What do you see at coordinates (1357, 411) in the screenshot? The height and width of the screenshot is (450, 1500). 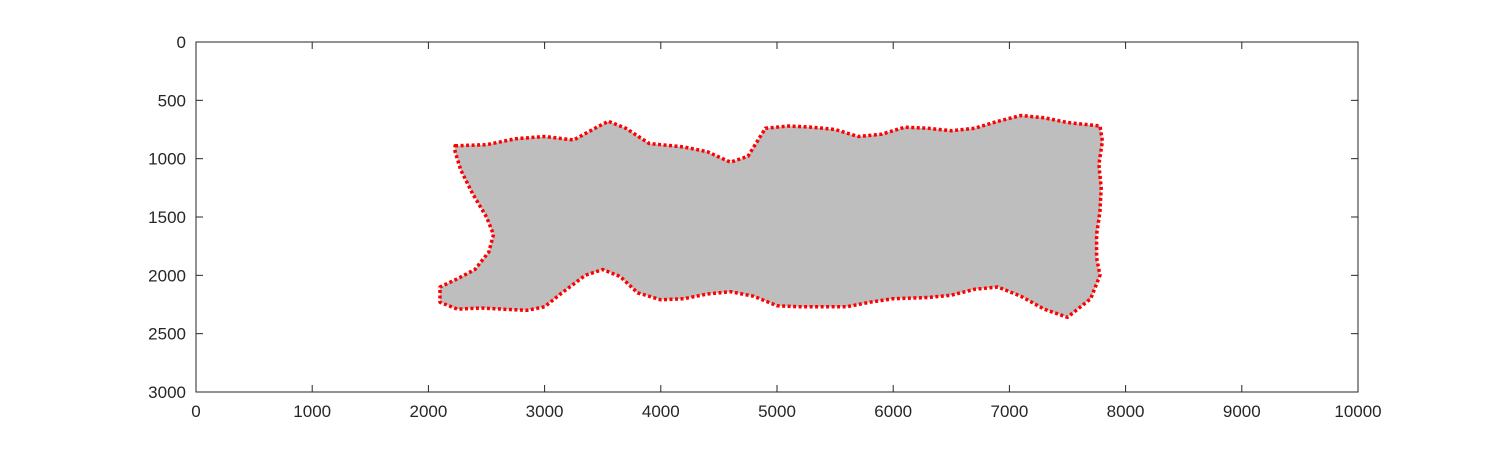 I see `x-tick-label: 10000` at bounding box center [1357, 411].